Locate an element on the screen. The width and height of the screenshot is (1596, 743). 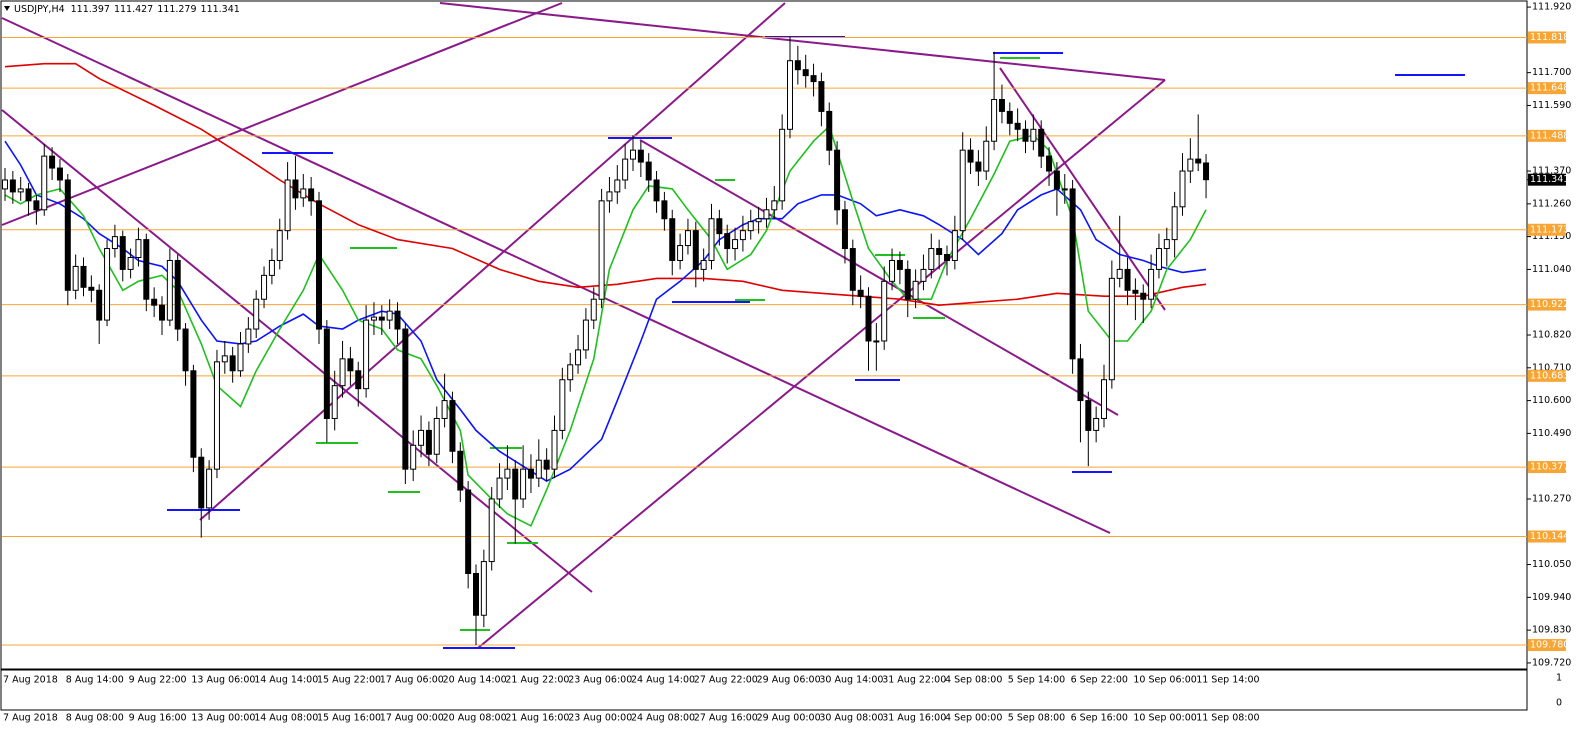
header-high: 111.427 is located at coordinates (133, 9).